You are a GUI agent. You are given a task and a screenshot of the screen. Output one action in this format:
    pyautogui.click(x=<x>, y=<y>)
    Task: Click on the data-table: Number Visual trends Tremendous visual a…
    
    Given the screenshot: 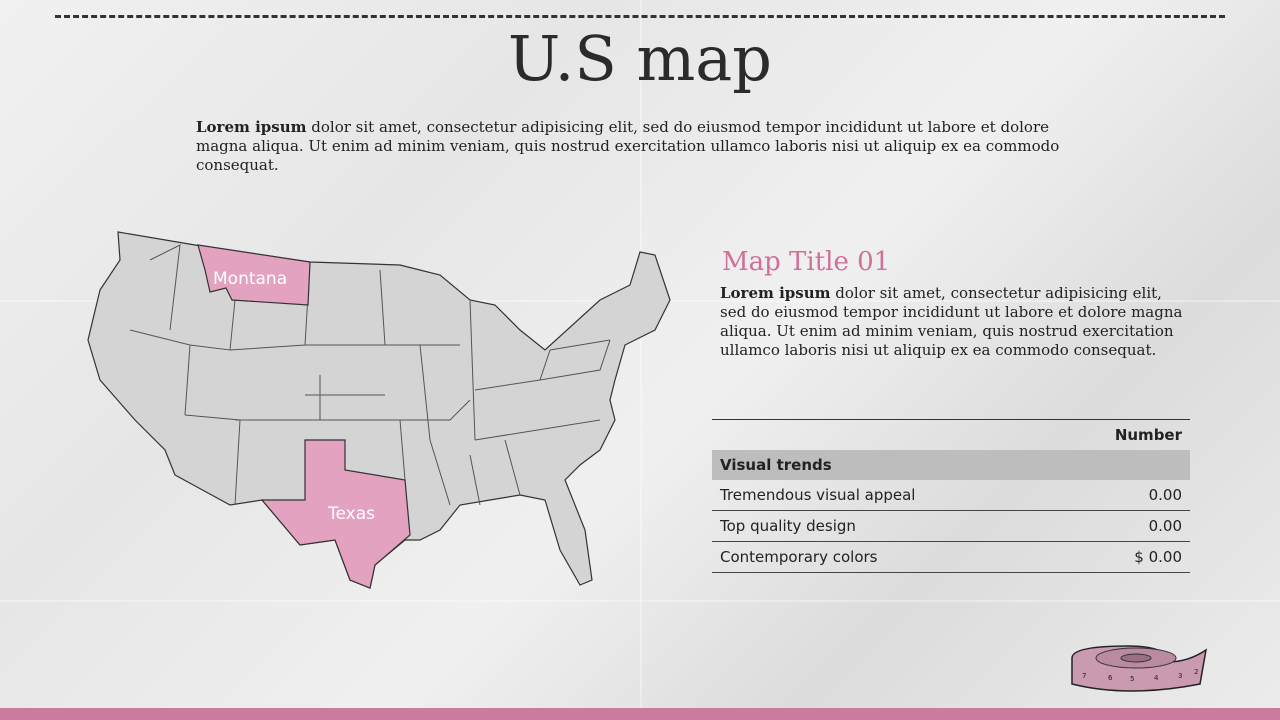 What is the action you would take?
    pyautogui.click(x=951, y=496)
    